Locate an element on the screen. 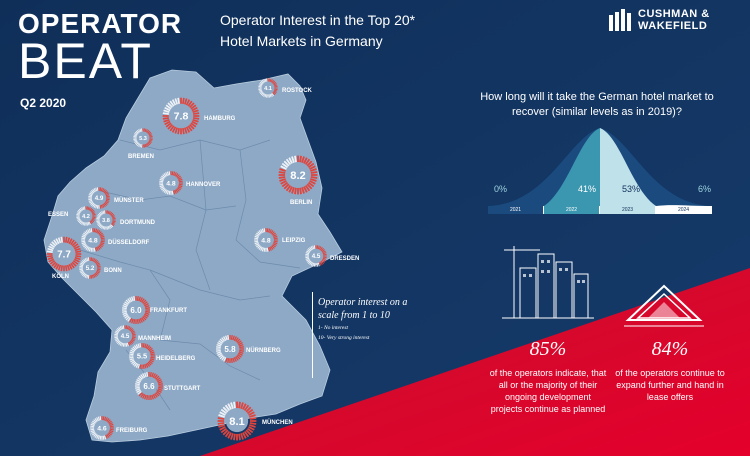 The image size is (750, 456). pct-2021: 0% is located at coordinates (501, 189).